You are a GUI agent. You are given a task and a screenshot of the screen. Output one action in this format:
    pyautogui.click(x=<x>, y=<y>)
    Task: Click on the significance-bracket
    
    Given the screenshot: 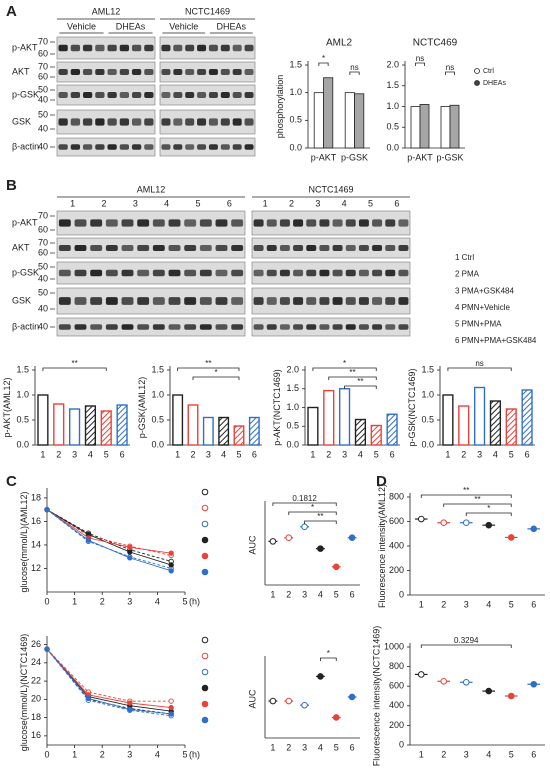 What is the action you would take?
    pyautogui.click(x=450, y=73)
    